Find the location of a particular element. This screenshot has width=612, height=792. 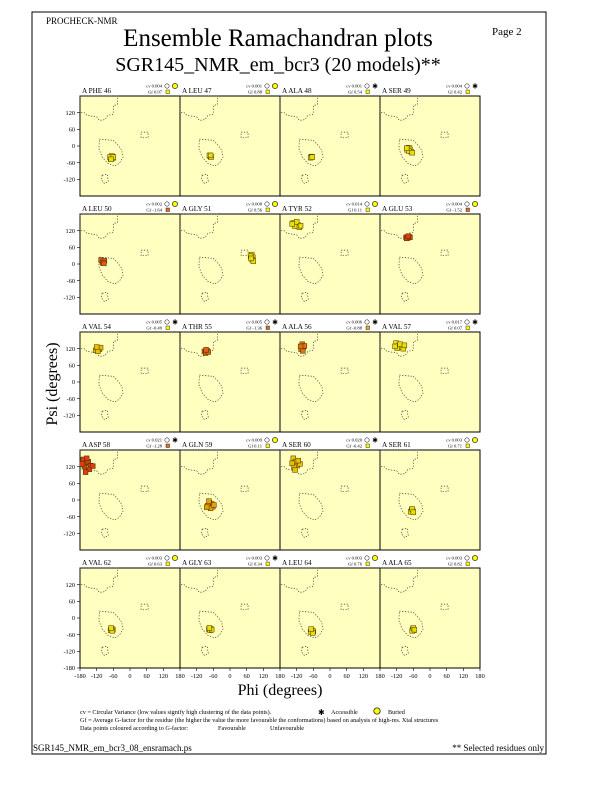

residue-label: A SER 61 is located at coordinates (396, 445).